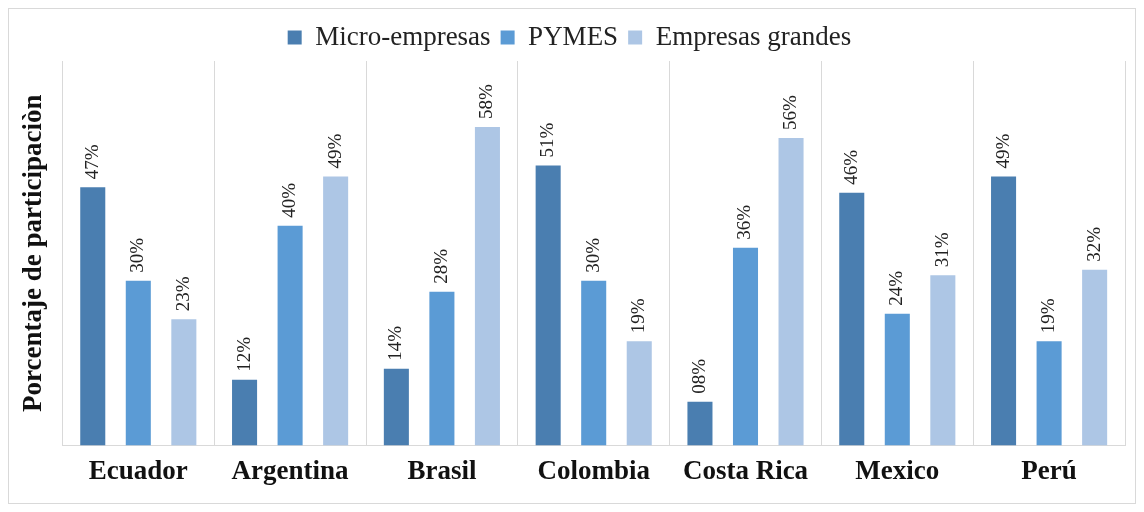 The image size is (1144, 512). What do you see at coordinates (1049, 469) in the screenshot?
I see `x-tick-label: Perú` at bounding box center [1049, 469].